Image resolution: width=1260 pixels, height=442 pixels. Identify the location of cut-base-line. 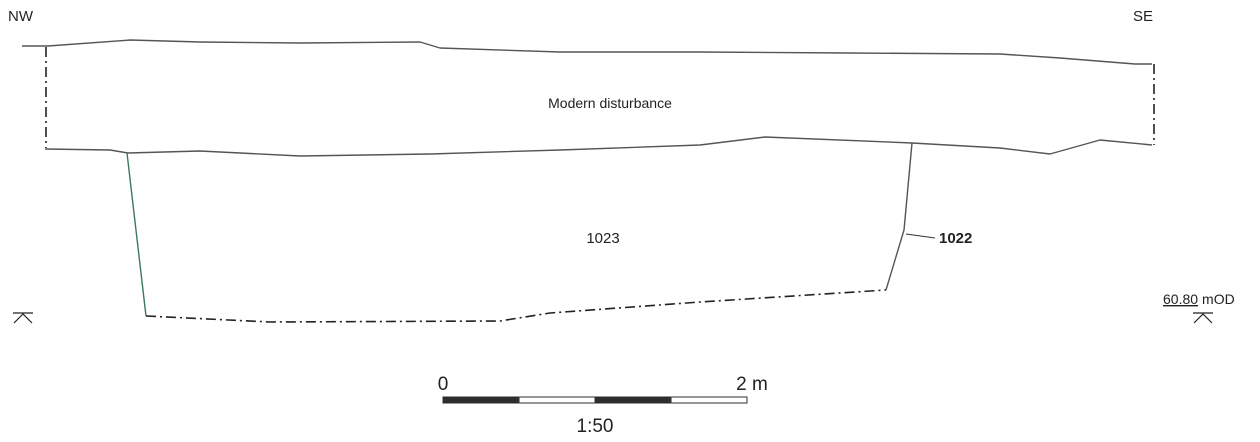
(516, 306).